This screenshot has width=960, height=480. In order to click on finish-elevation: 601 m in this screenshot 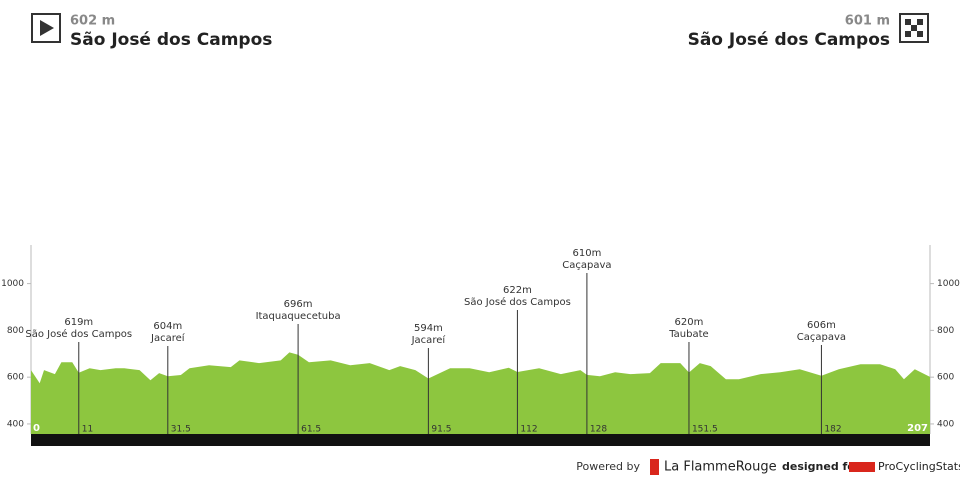, I will do `click(867, 21)`.